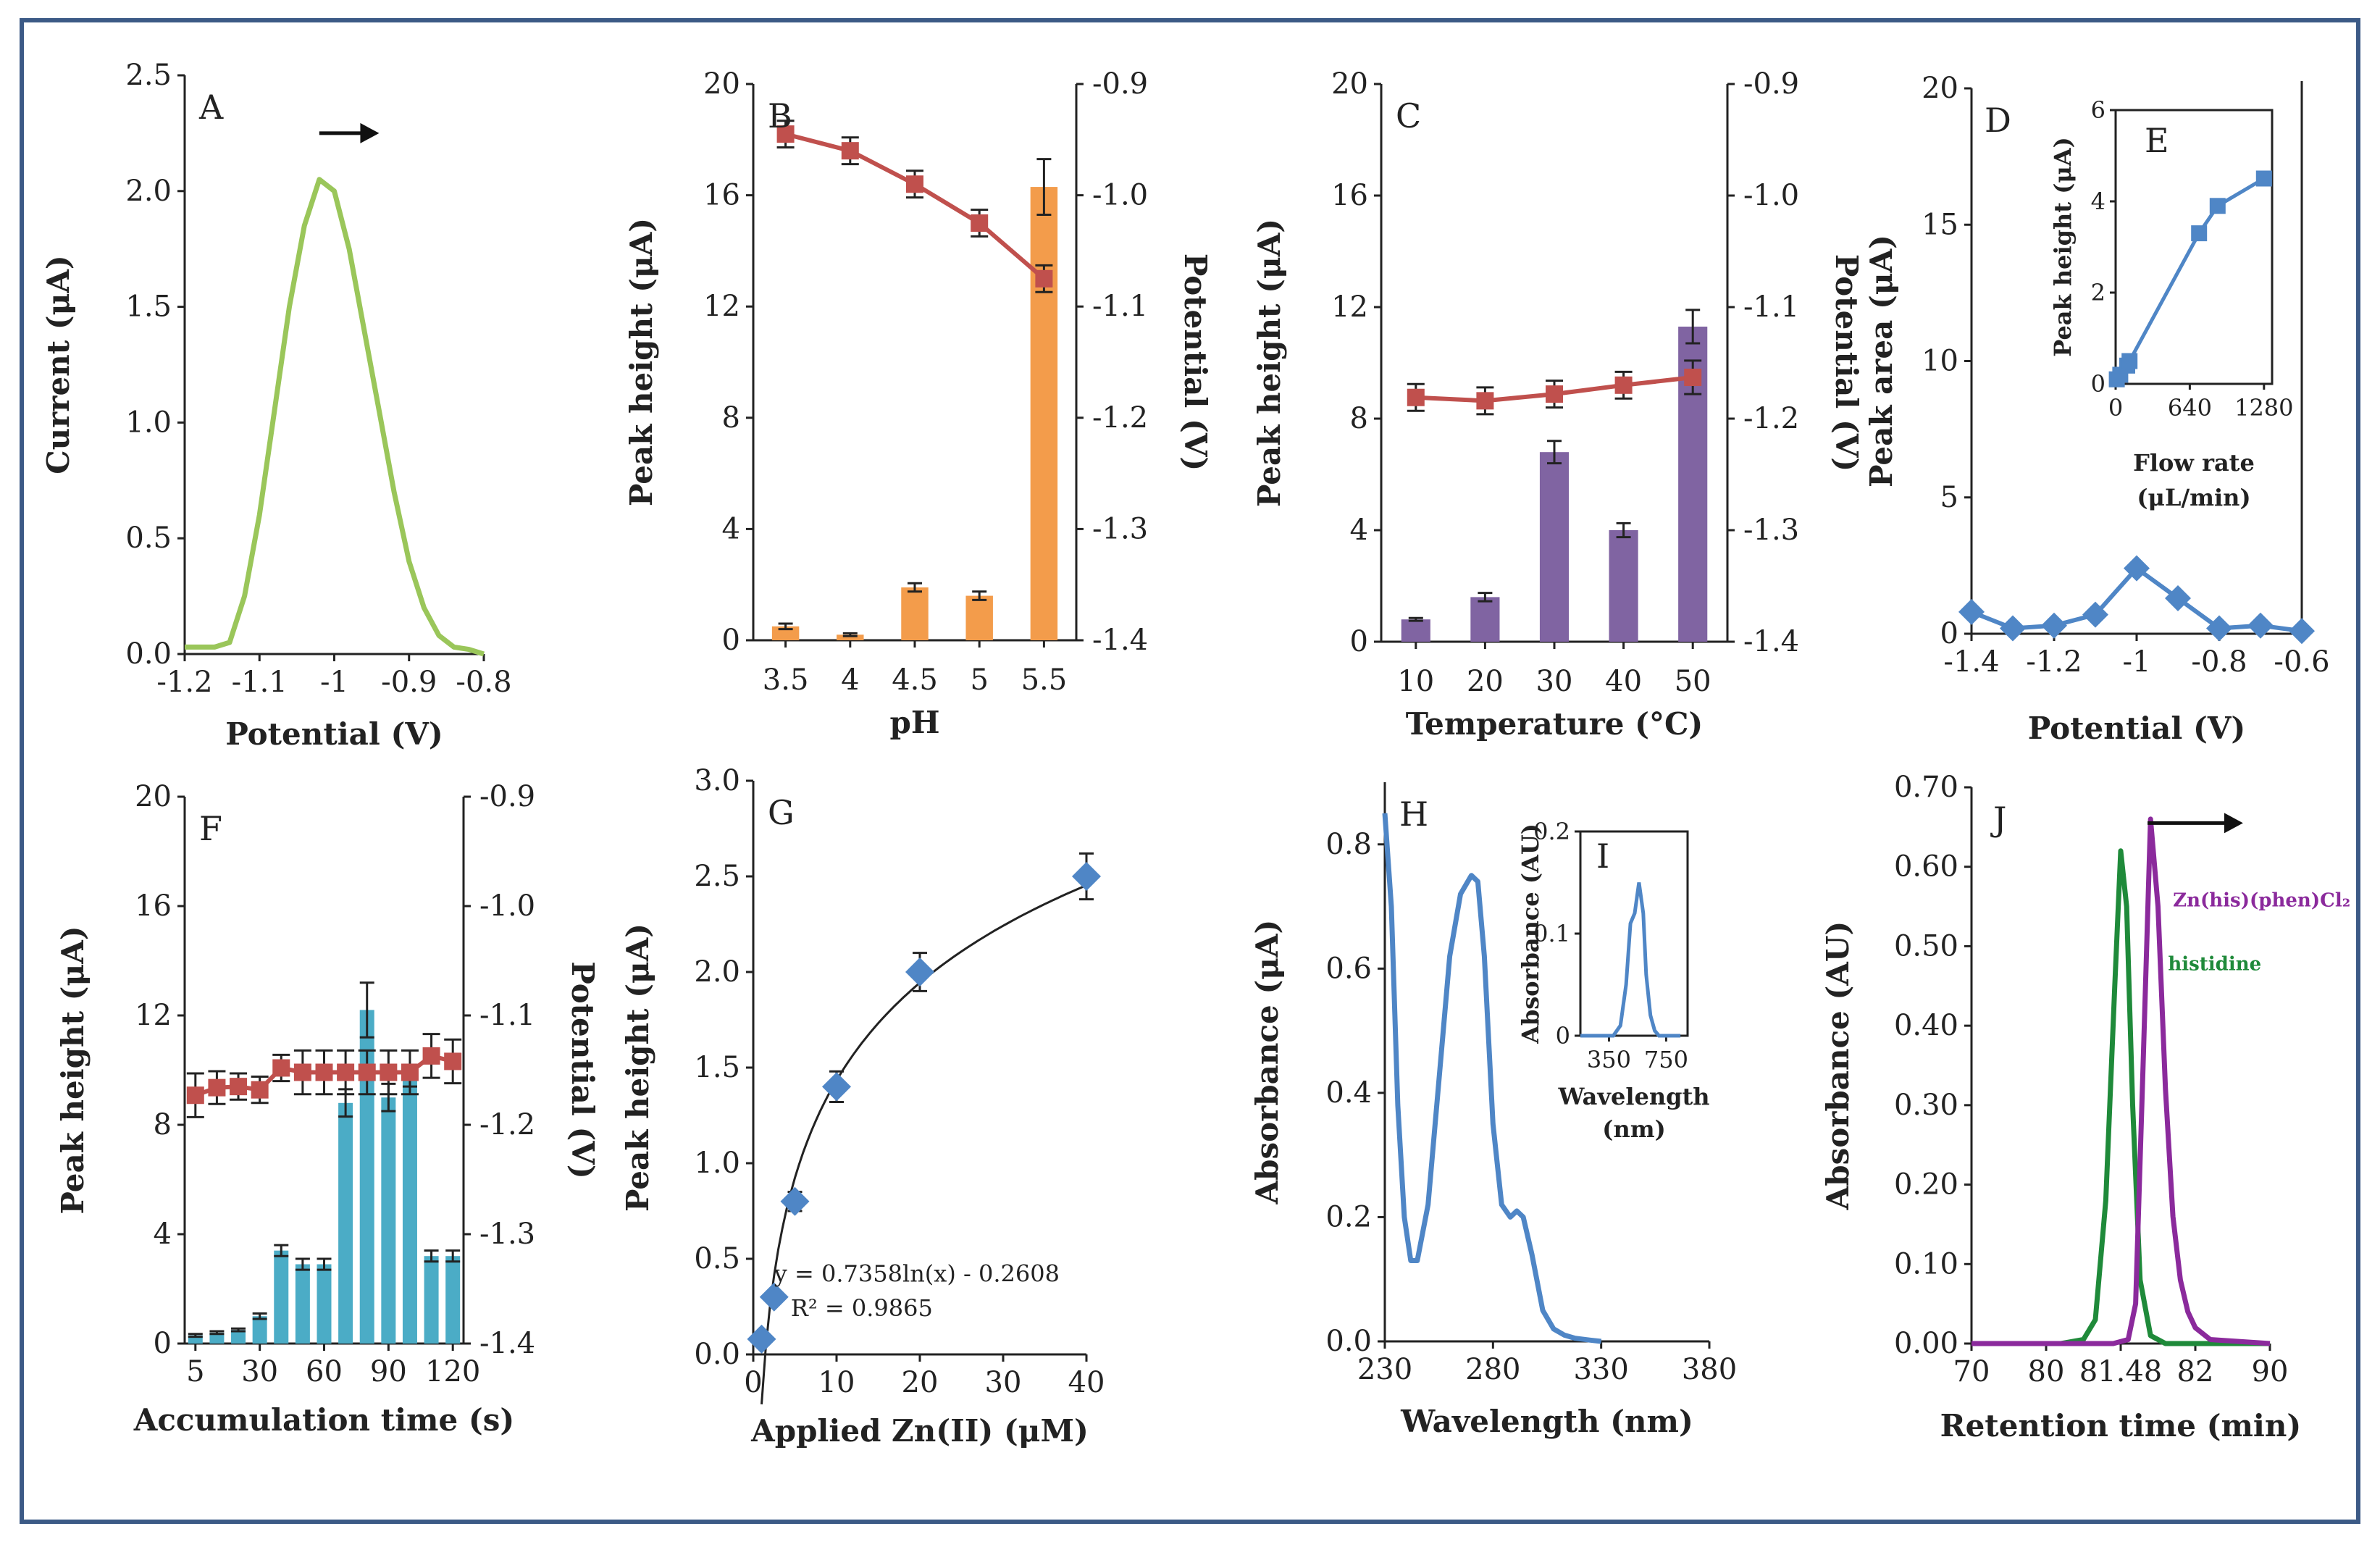 The width and height of the screenshot is (2380, 1542). What do you see at coordinates (915, 680) in the screenshot?
I see `x-tick-label: 4.5` at bounding box center [915, 680].